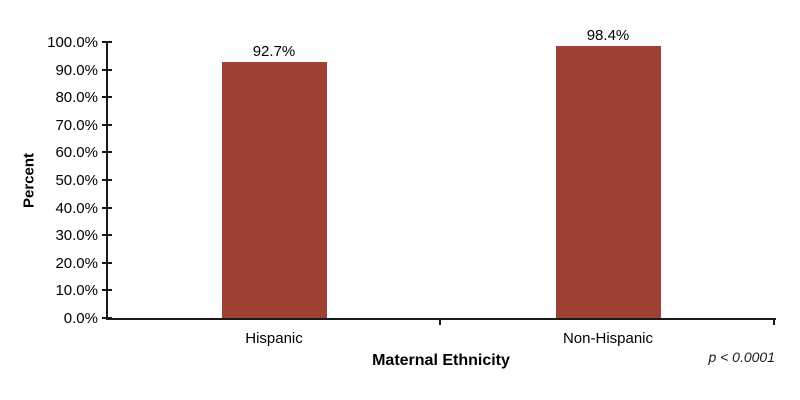 This screenshot has width=800, height=400. Describe the element at coordinates (72, 42) in the screenshot. I see `y-tick-label: 100.0%` at that location.